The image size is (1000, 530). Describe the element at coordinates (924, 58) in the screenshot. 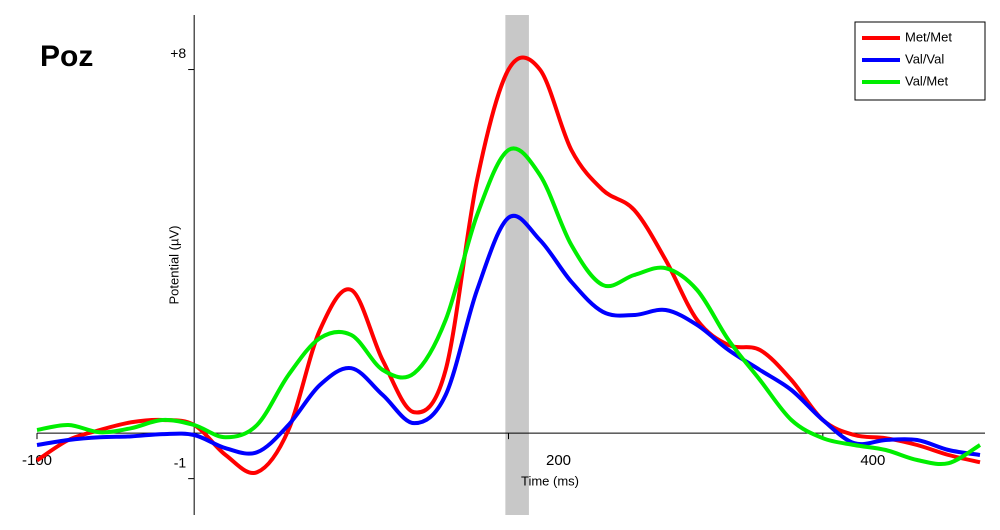

I see `legend-label: Val/Val` at that location.